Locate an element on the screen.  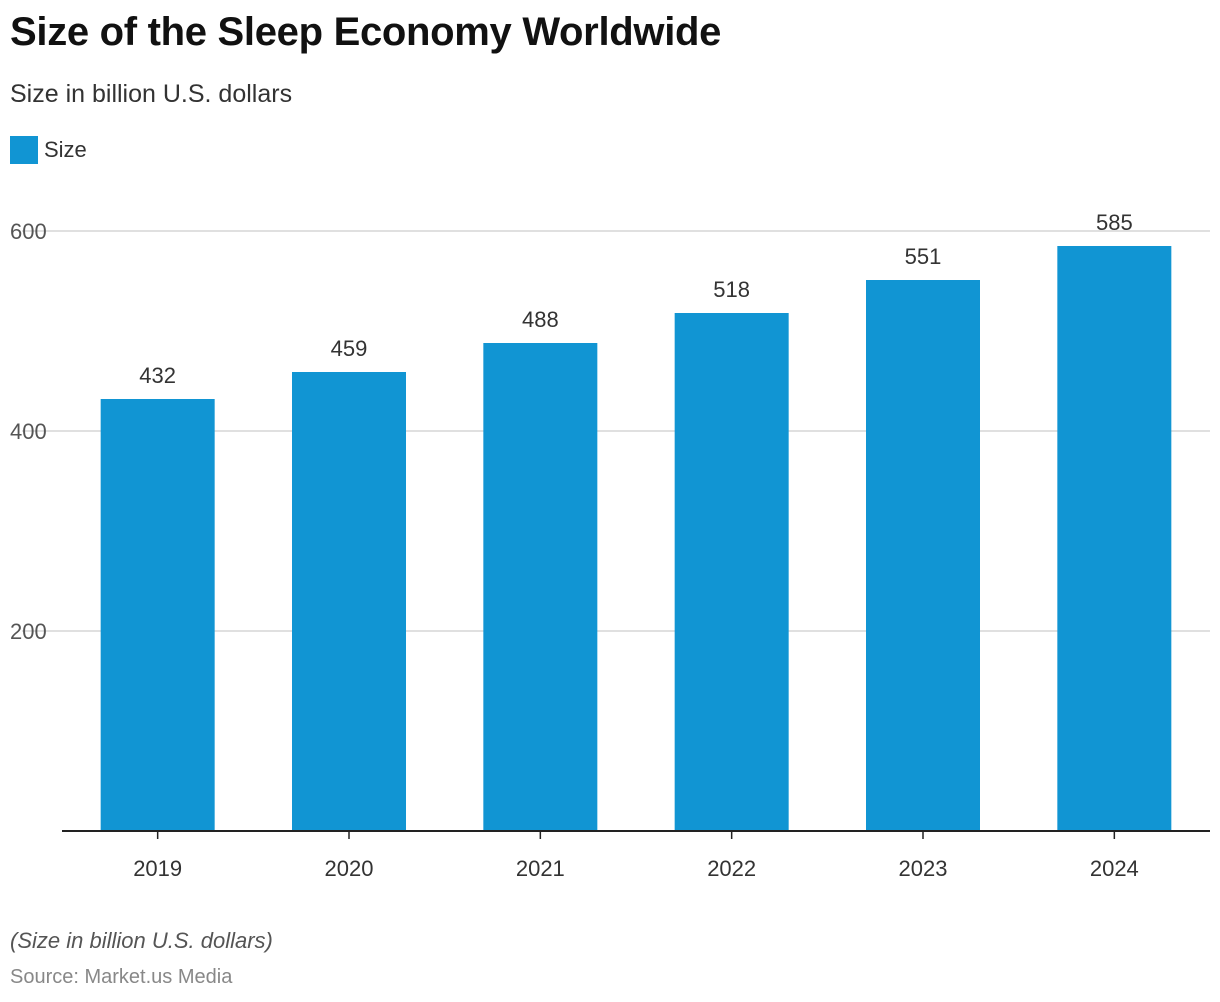
legend: Size is located at coordinates (48, 150).